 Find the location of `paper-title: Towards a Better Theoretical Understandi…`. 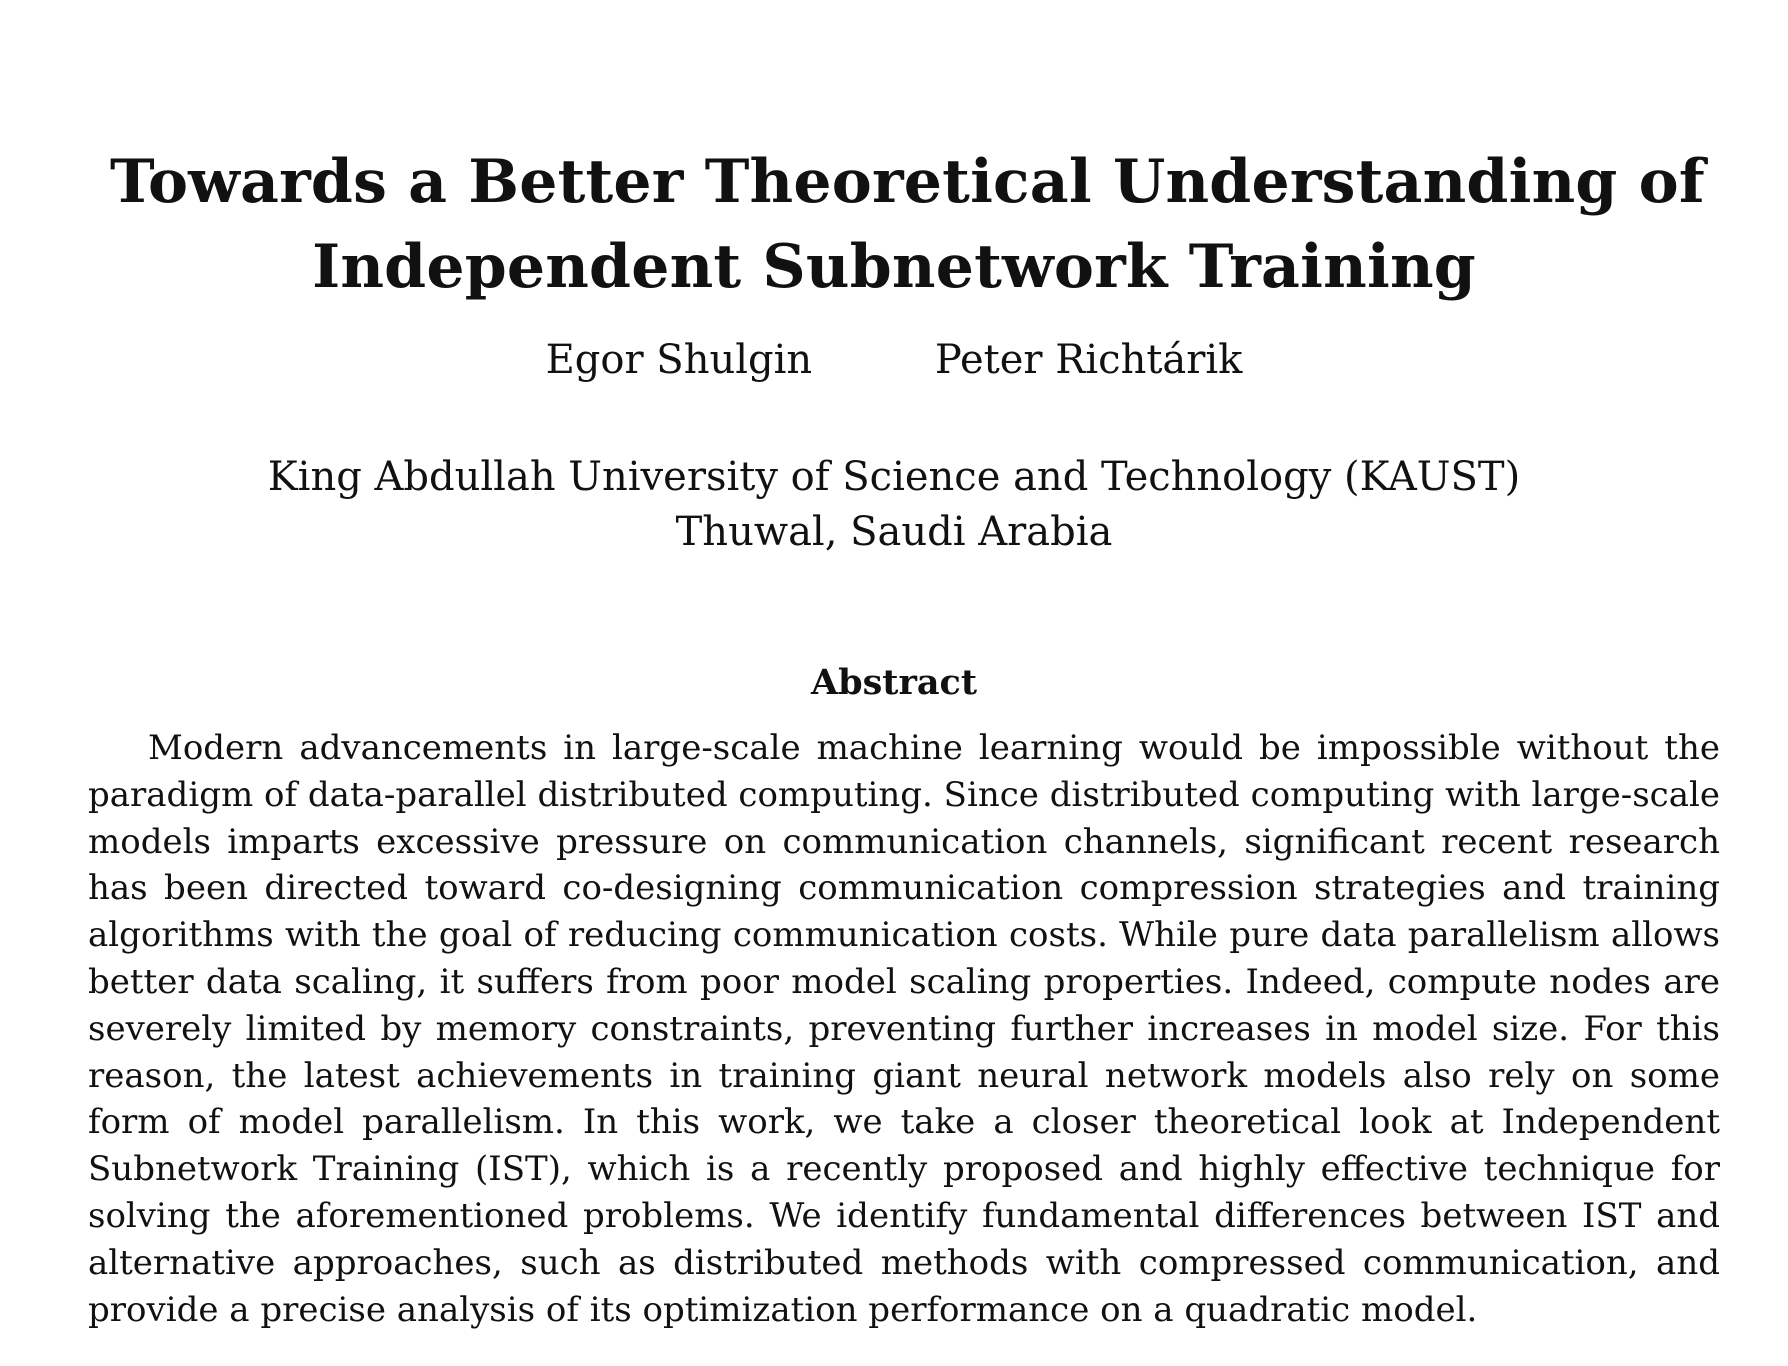

paper-title: Towards a Better Theoretical Understandi… is located at coordinates (907, 225).